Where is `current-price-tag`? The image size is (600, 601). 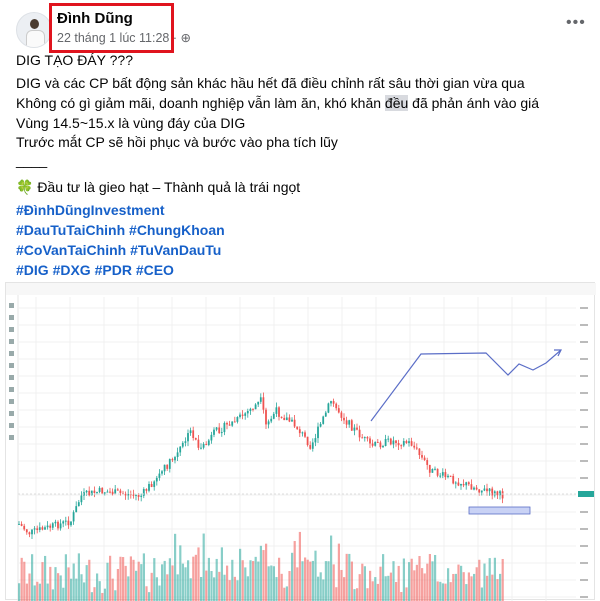 current-price-tag is located at coordinates (586, 494).